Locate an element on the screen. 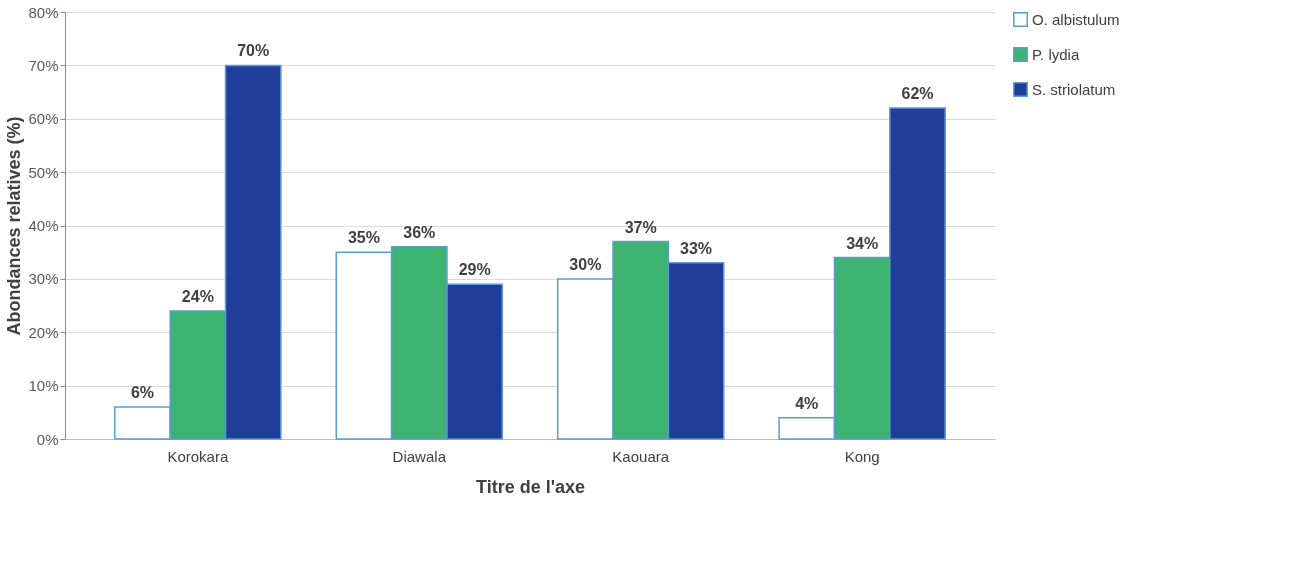 The image size is (1304, 581). data-label: 29% is located at coordinates (474, 270).